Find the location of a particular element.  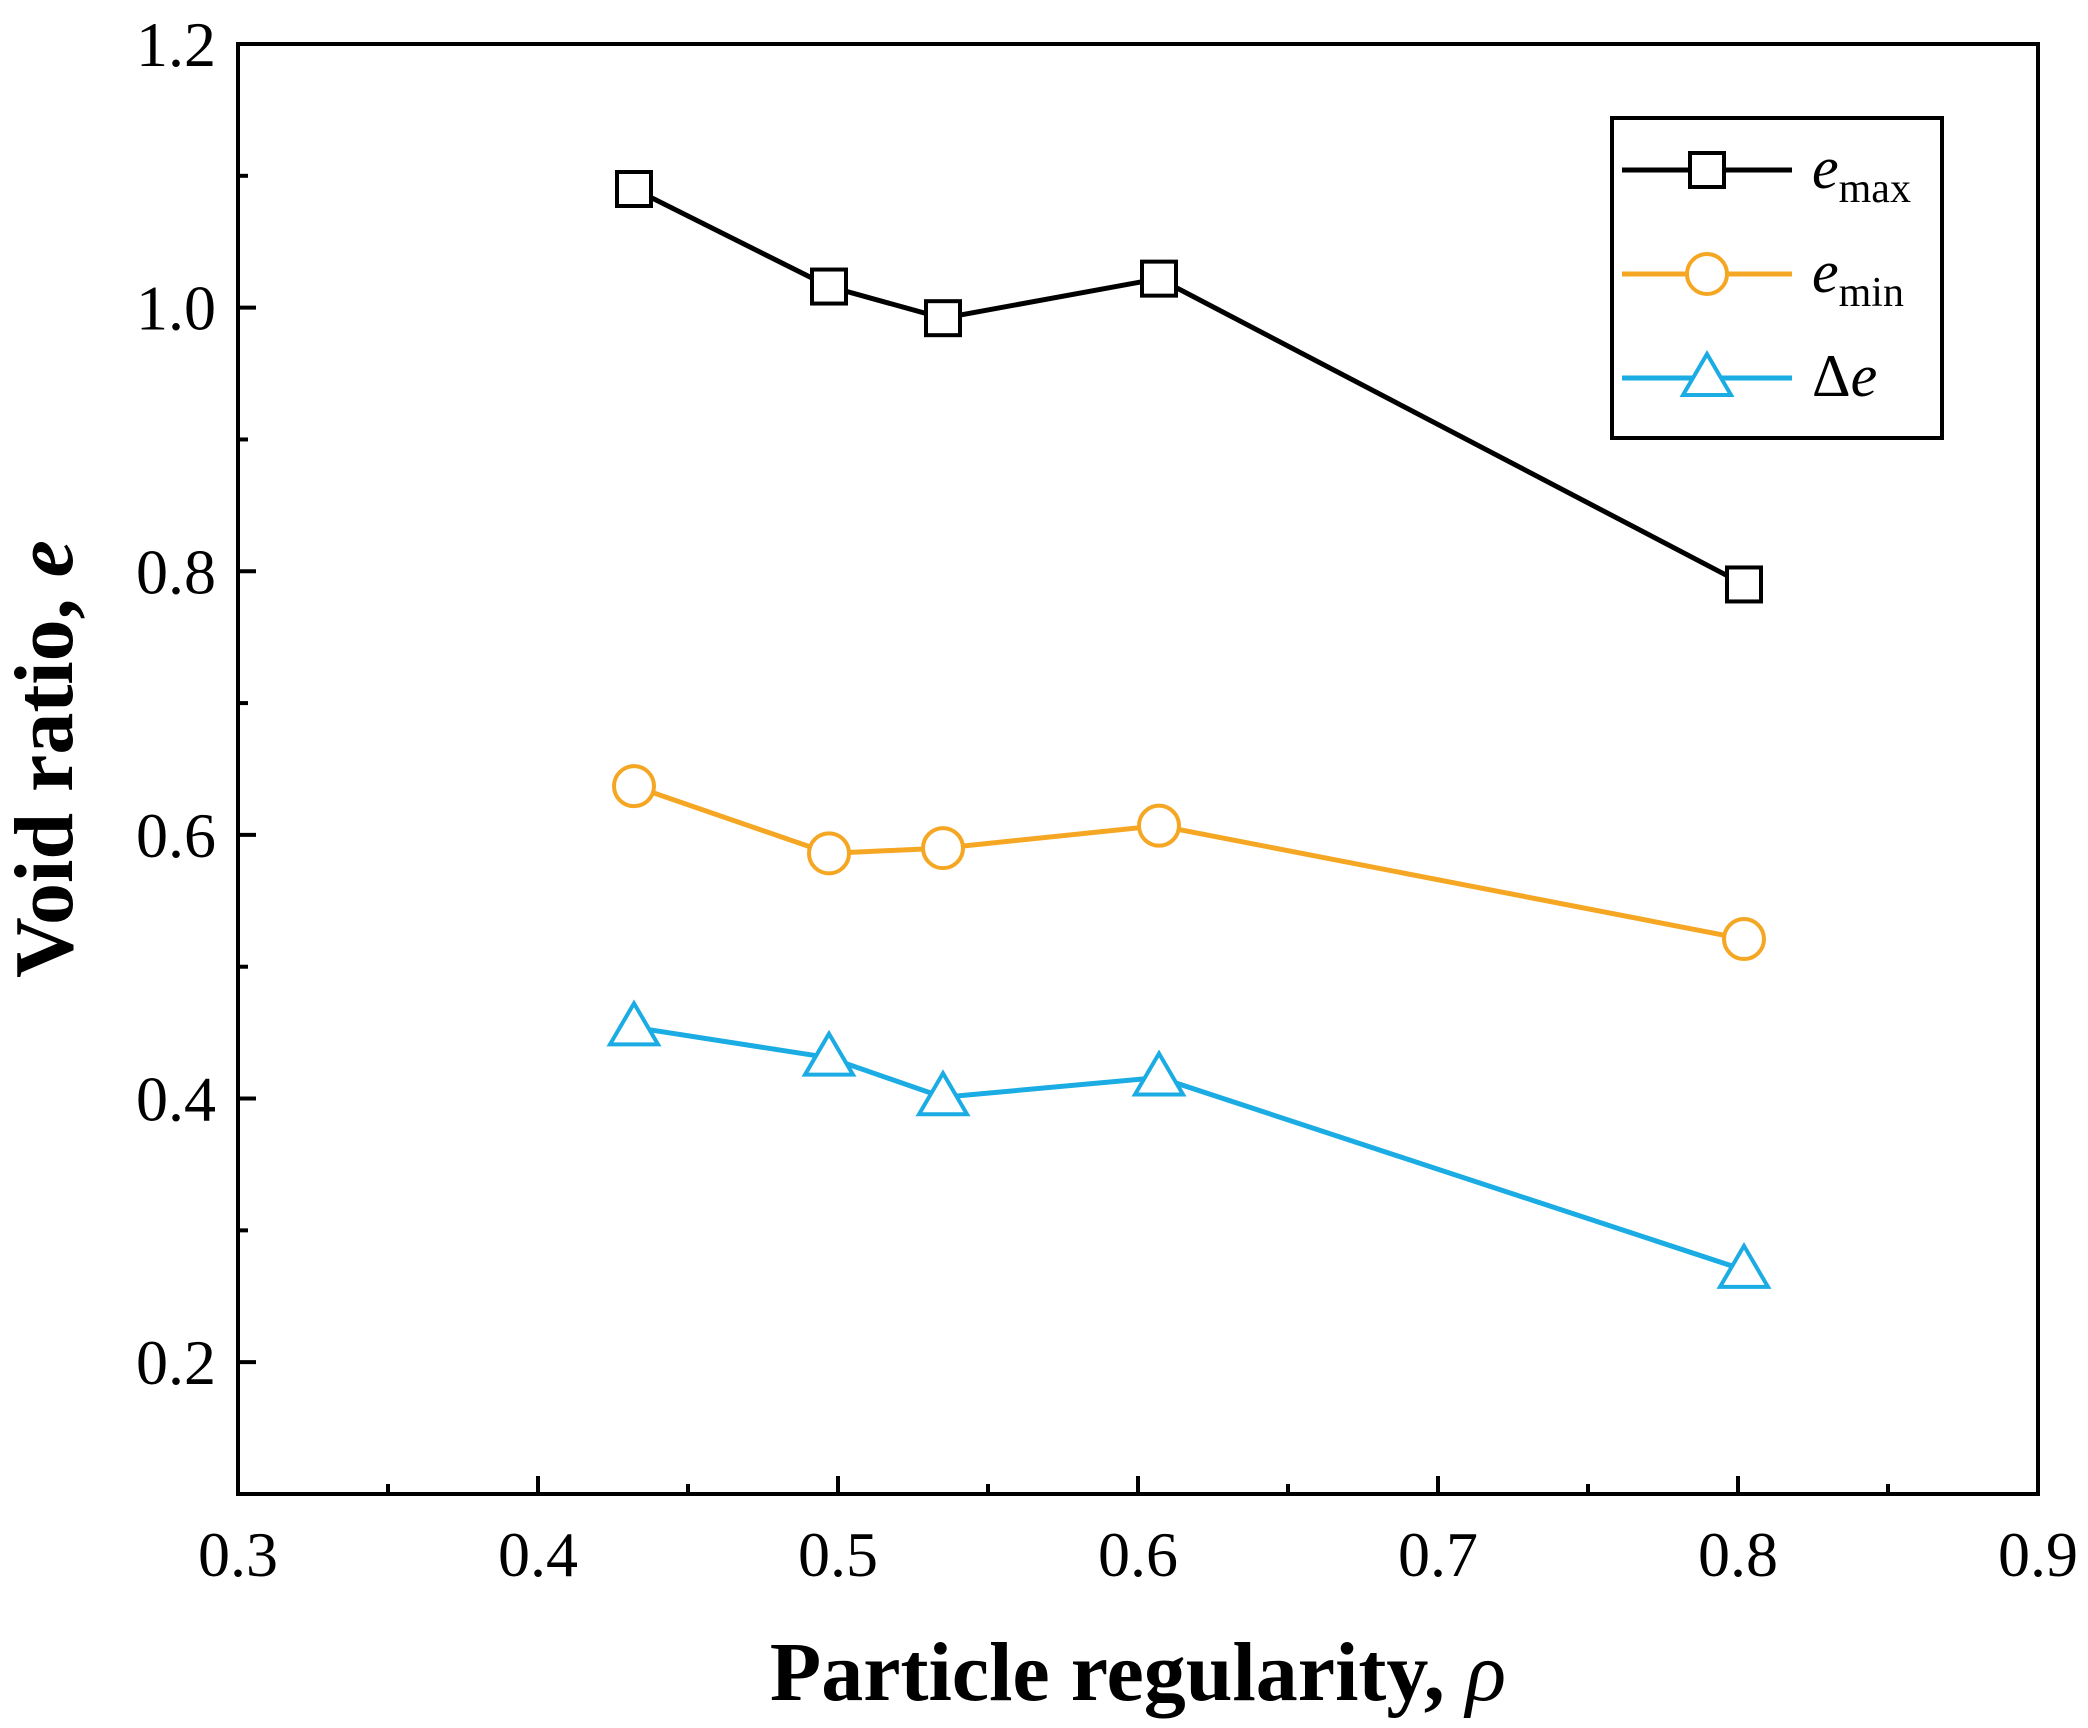

y-tick-label: 0.4 is located at coordinates (176, 1099).